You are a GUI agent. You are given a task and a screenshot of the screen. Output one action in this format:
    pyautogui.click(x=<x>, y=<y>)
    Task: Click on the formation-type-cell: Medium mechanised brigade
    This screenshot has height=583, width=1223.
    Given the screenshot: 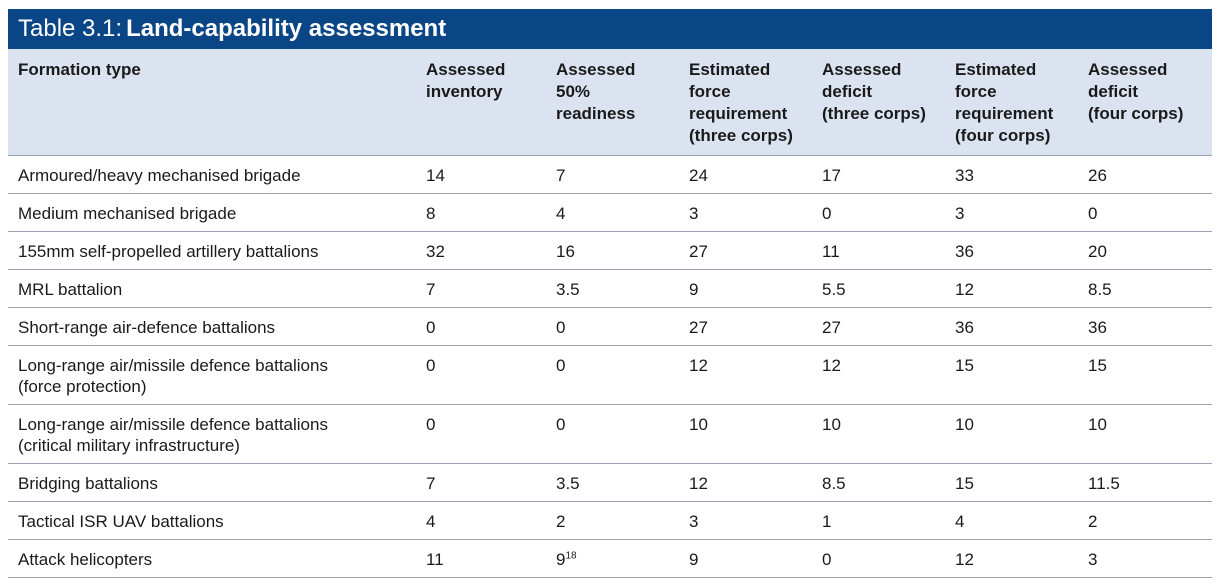 What is the action you would take?
    pyautogui.click(x=212, y=212)
    